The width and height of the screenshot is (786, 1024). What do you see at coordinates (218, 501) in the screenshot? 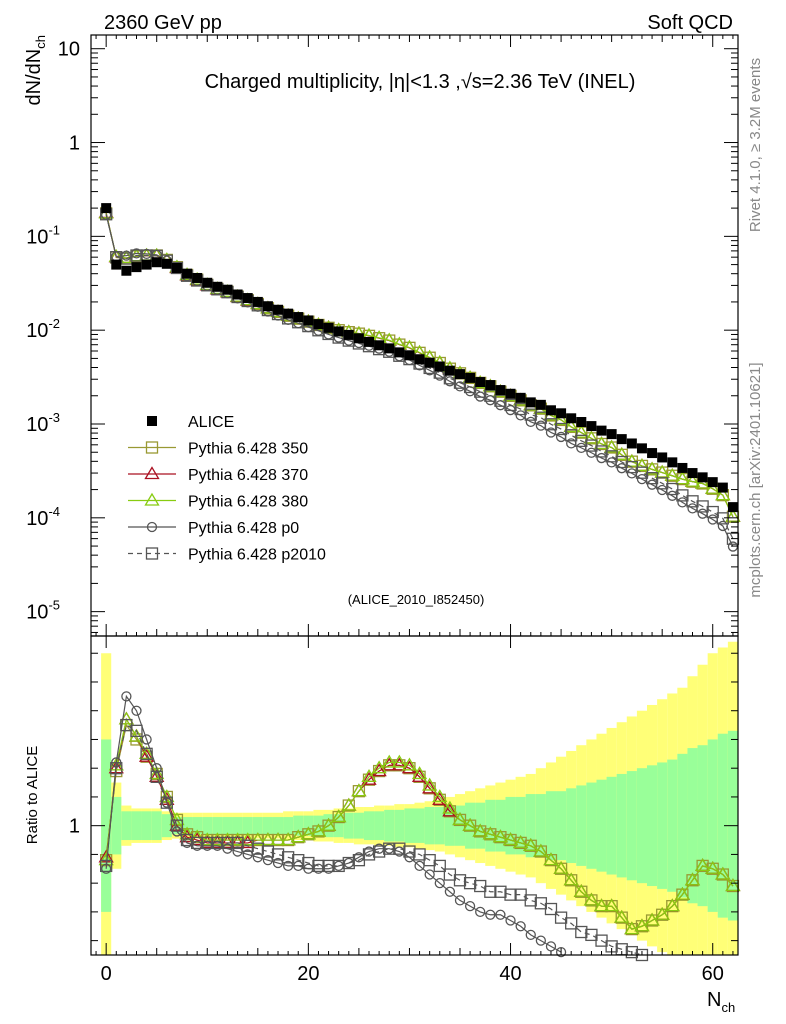
I see `legend-item: Pythia 6.428 380` at bounding box center [218, 501].